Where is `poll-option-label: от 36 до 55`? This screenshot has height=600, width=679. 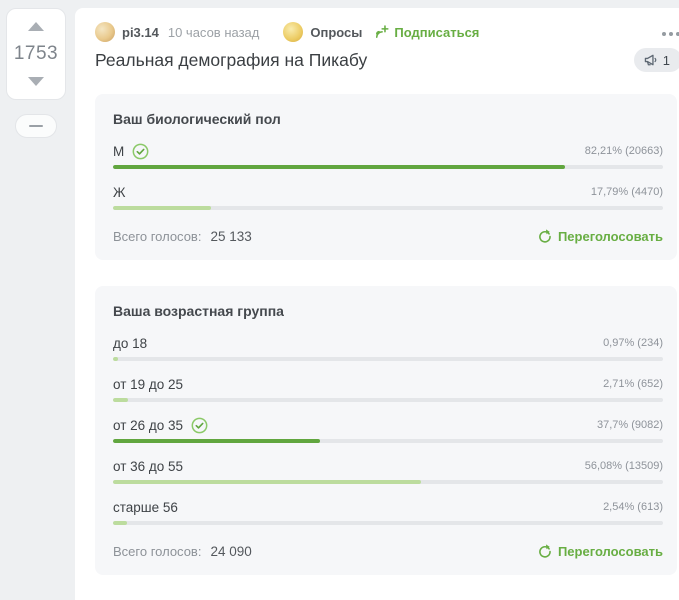 poll-option-label: от 36 до 55 is located at coordinates (148, 466).